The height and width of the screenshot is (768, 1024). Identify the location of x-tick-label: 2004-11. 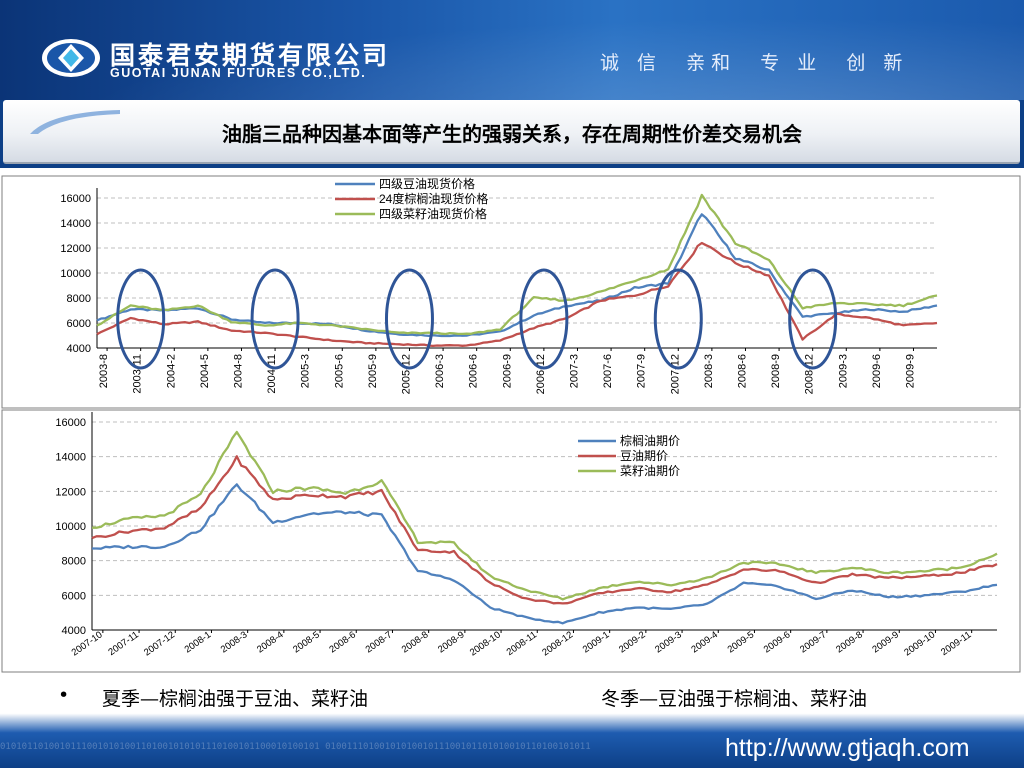
(272, 374).